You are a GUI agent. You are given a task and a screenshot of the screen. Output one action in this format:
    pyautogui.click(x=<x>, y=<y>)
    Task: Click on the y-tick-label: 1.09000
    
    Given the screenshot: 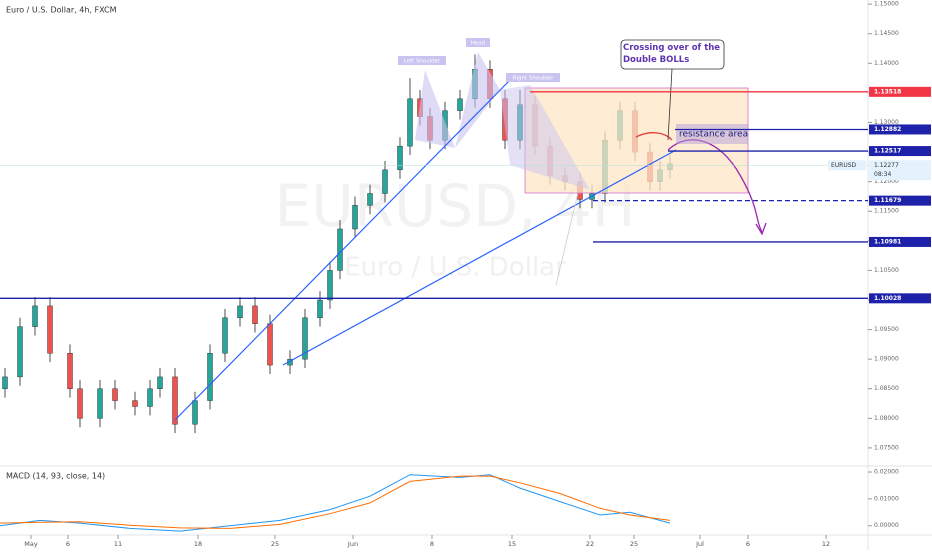 What is the action you would take?
    pyautogui.click(x=886, y=359)
    